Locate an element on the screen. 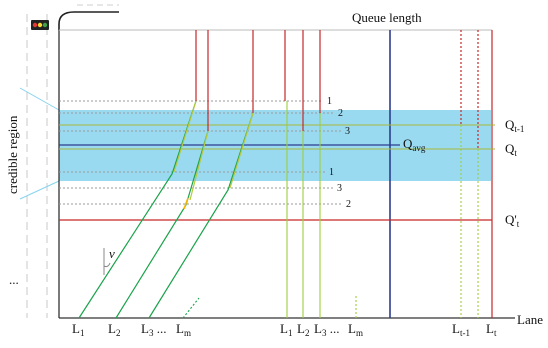 The height and width of the screenshot is (348, 548). row-numbers-lower: 1 3 2 is located at coordinates (340, 188).